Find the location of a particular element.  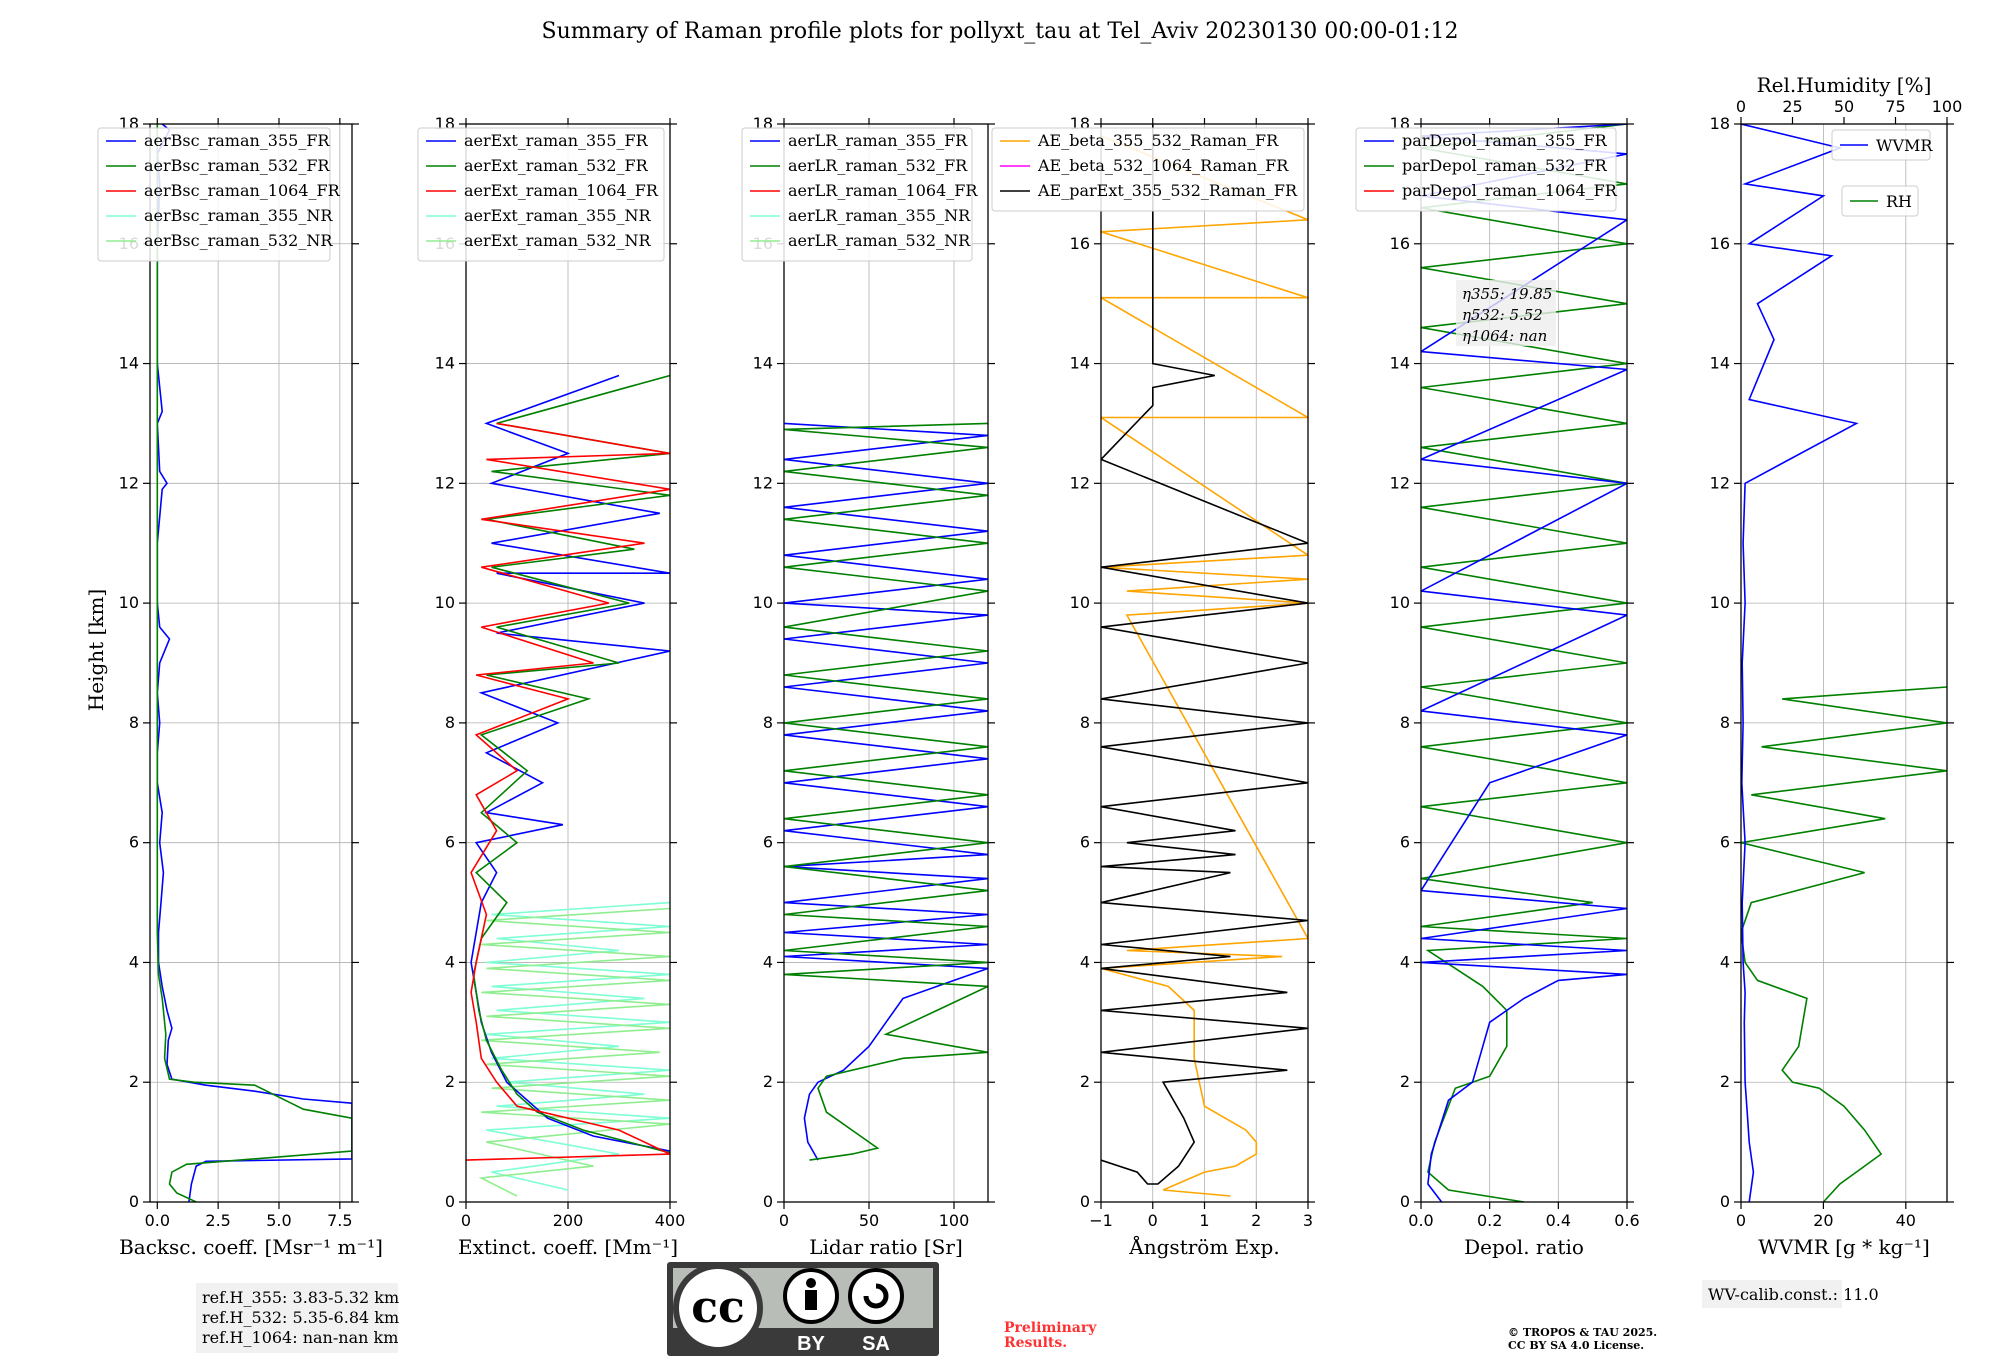

ref-height-355: ref.H_355: 3.83-5.32 km is located at coordinates (300, 1297).